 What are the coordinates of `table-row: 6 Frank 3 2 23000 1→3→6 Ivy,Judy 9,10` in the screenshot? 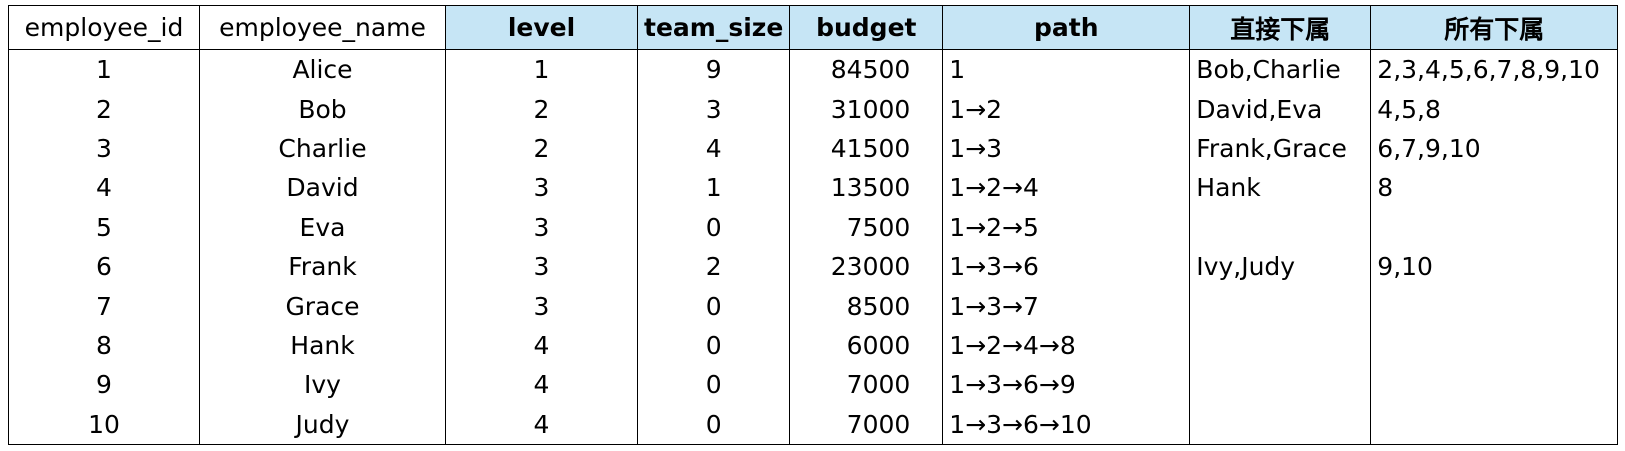 It's located at (813, 266).